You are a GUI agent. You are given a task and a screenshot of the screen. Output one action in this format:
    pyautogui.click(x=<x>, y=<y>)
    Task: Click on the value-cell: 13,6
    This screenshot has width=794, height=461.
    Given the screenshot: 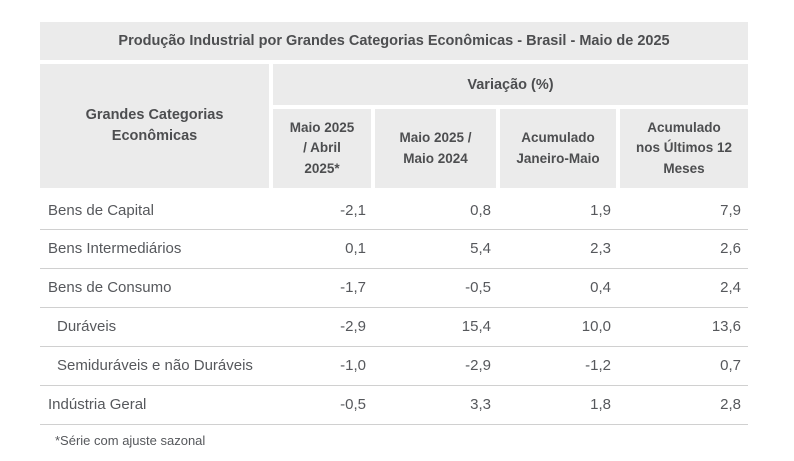 What is the action you would take?
    pyautogui.click(x=683, y=327)
    